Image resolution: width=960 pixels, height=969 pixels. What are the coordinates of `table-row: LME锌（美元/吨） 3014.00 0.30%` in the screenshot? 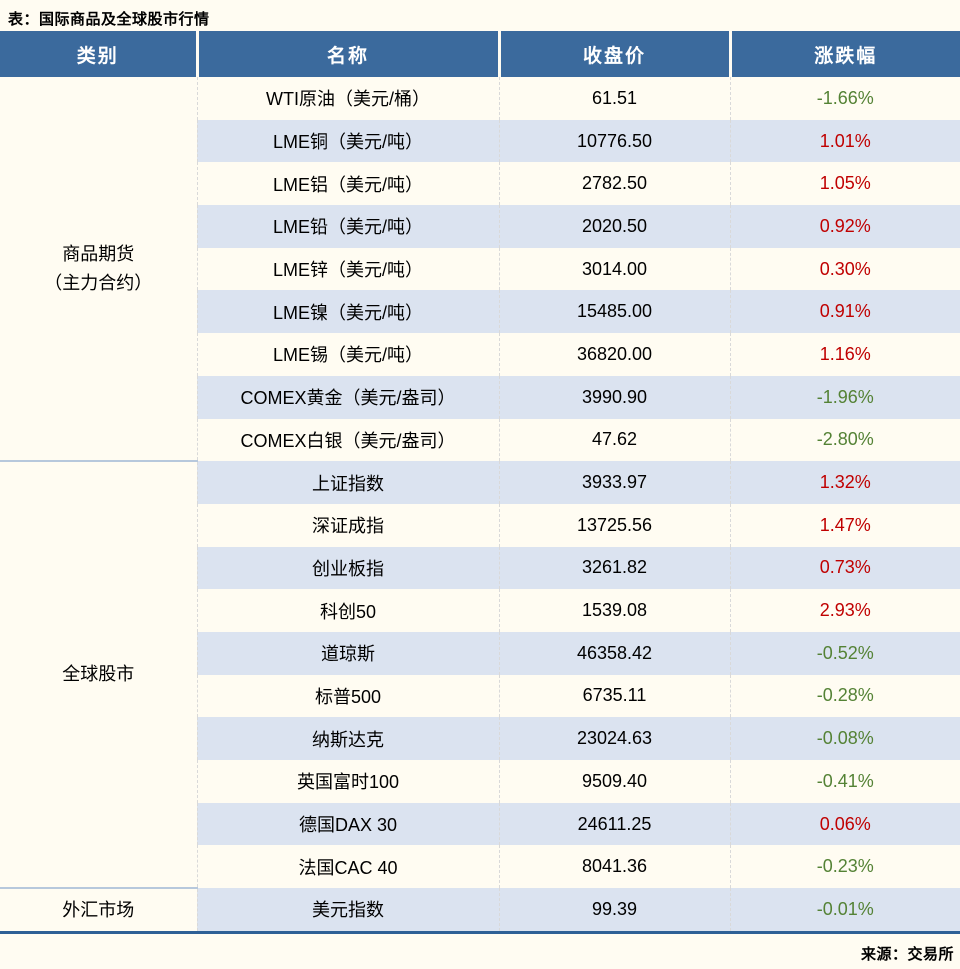 It's located at (480, 269).